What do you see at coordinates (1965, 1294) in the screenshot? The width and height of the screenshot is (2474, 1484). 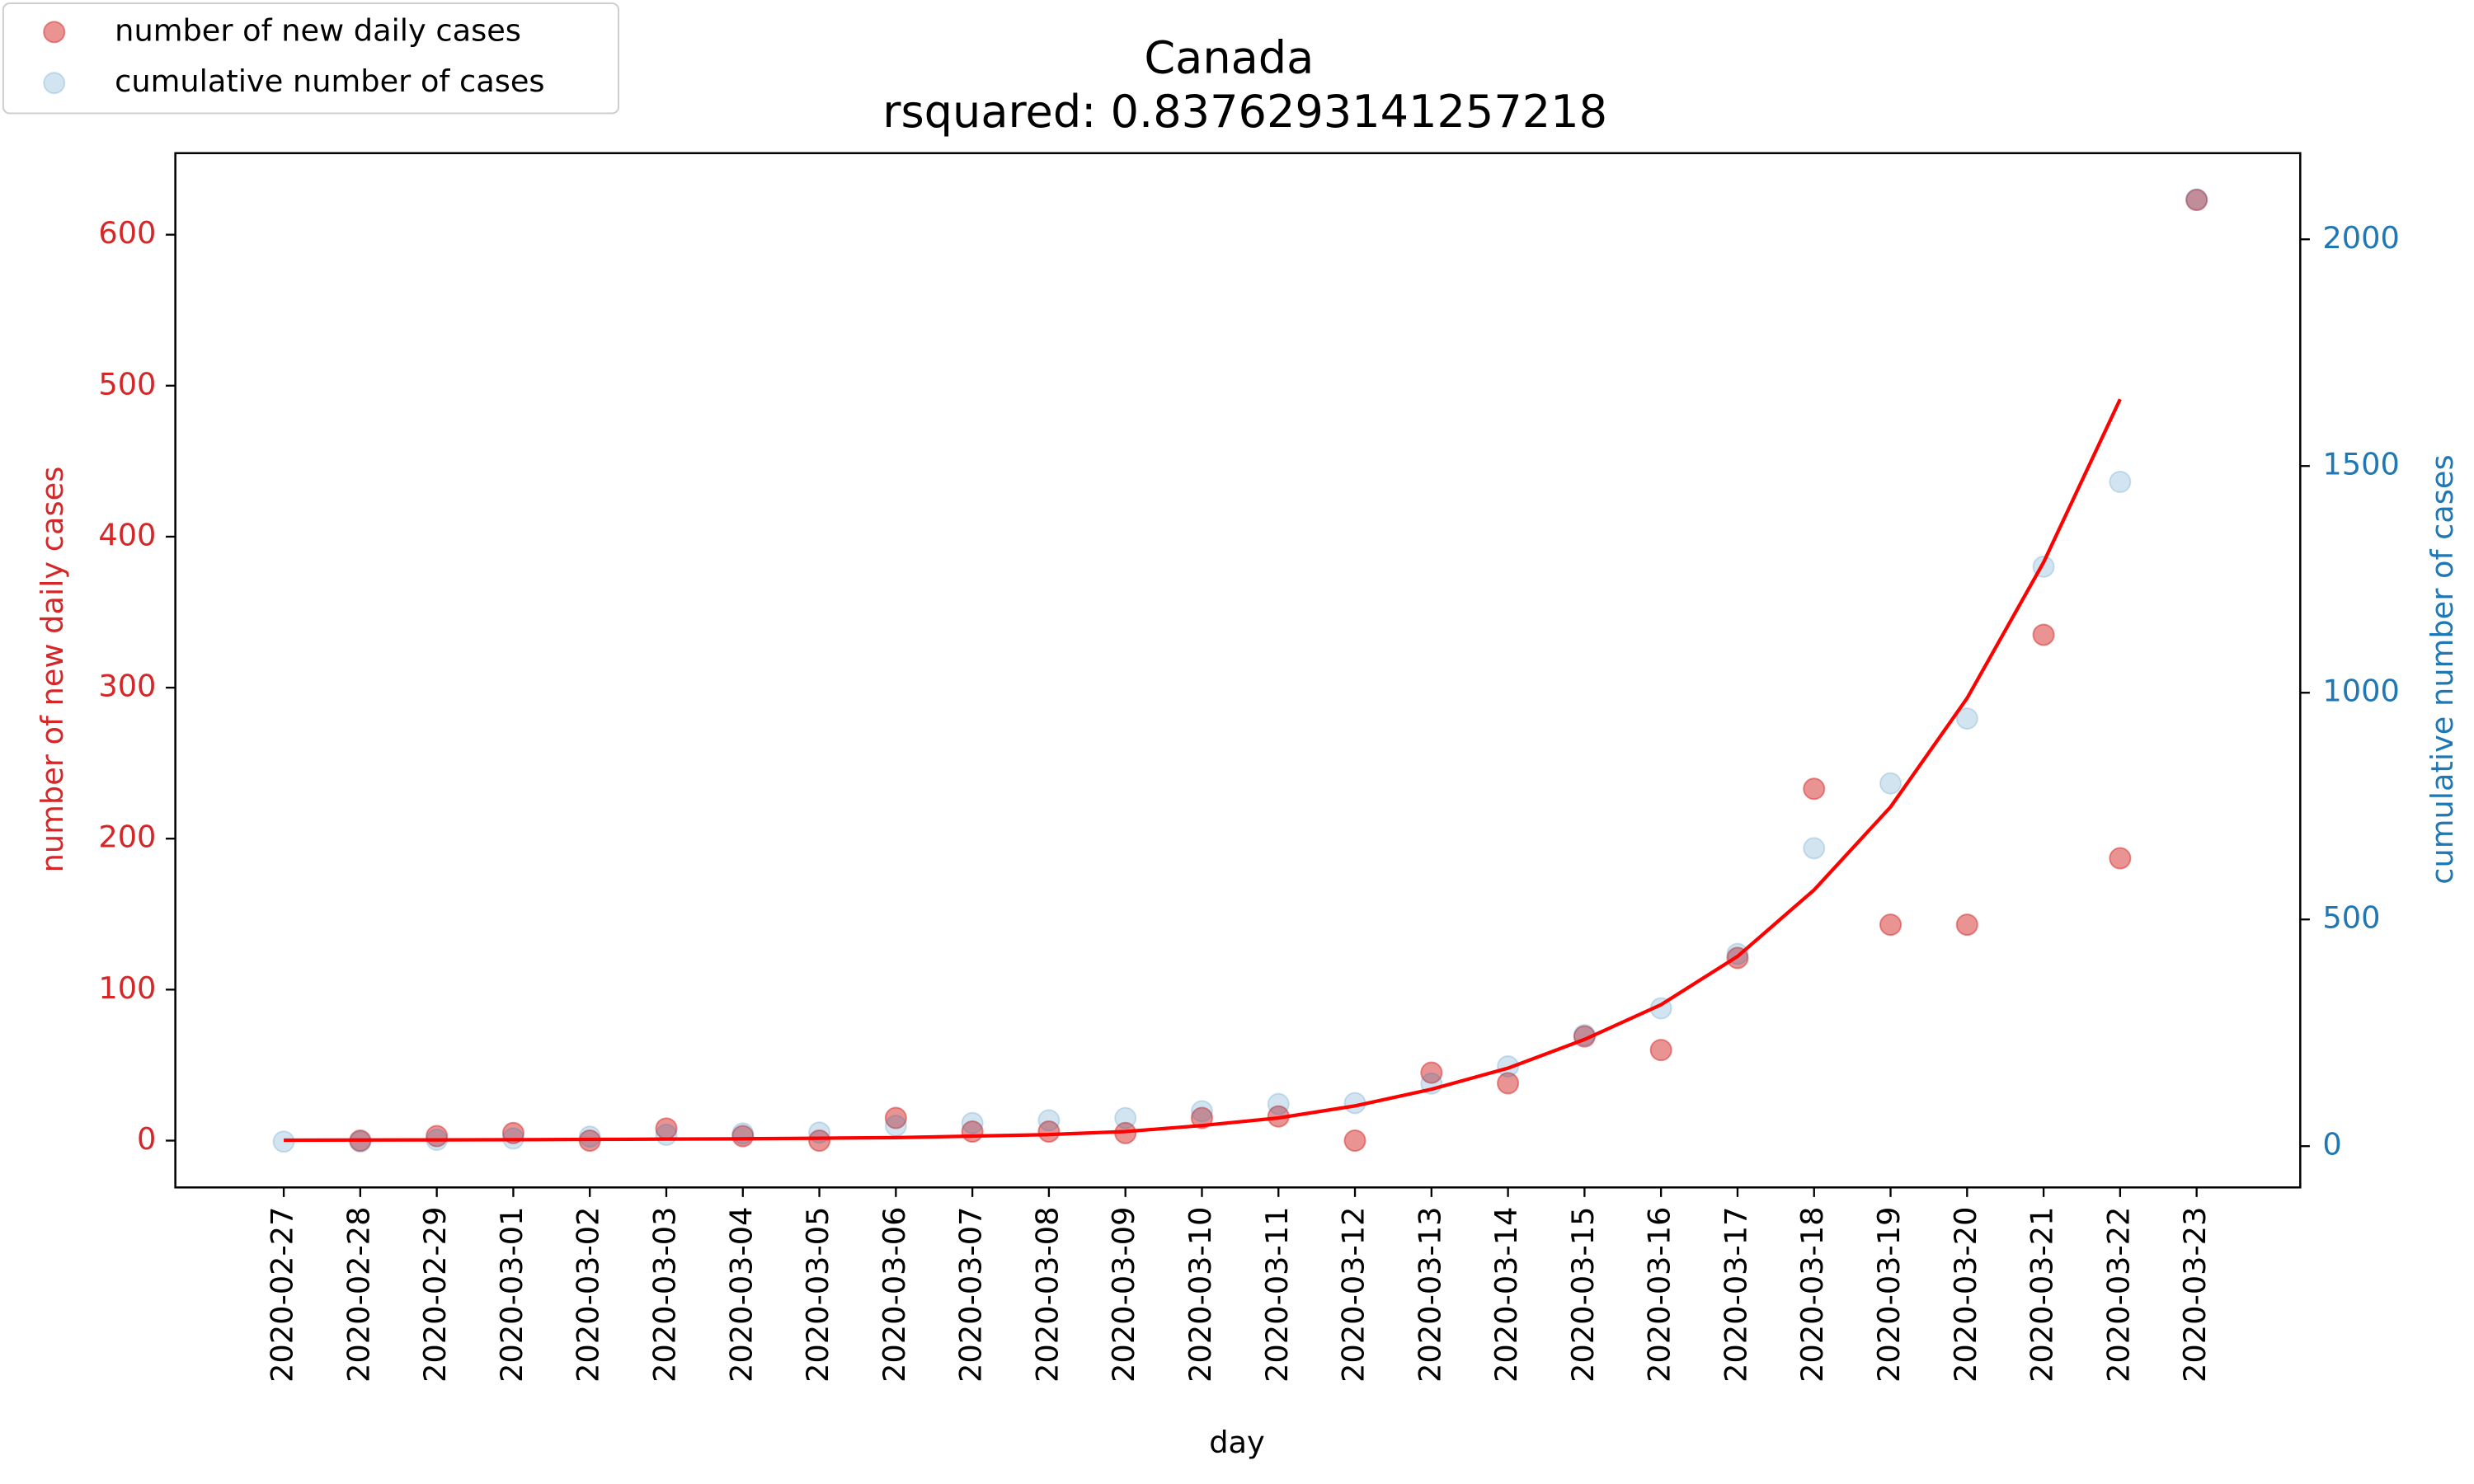 I see `x-tick-label: 2020-03-20` at bounding box center [1965, 1294].